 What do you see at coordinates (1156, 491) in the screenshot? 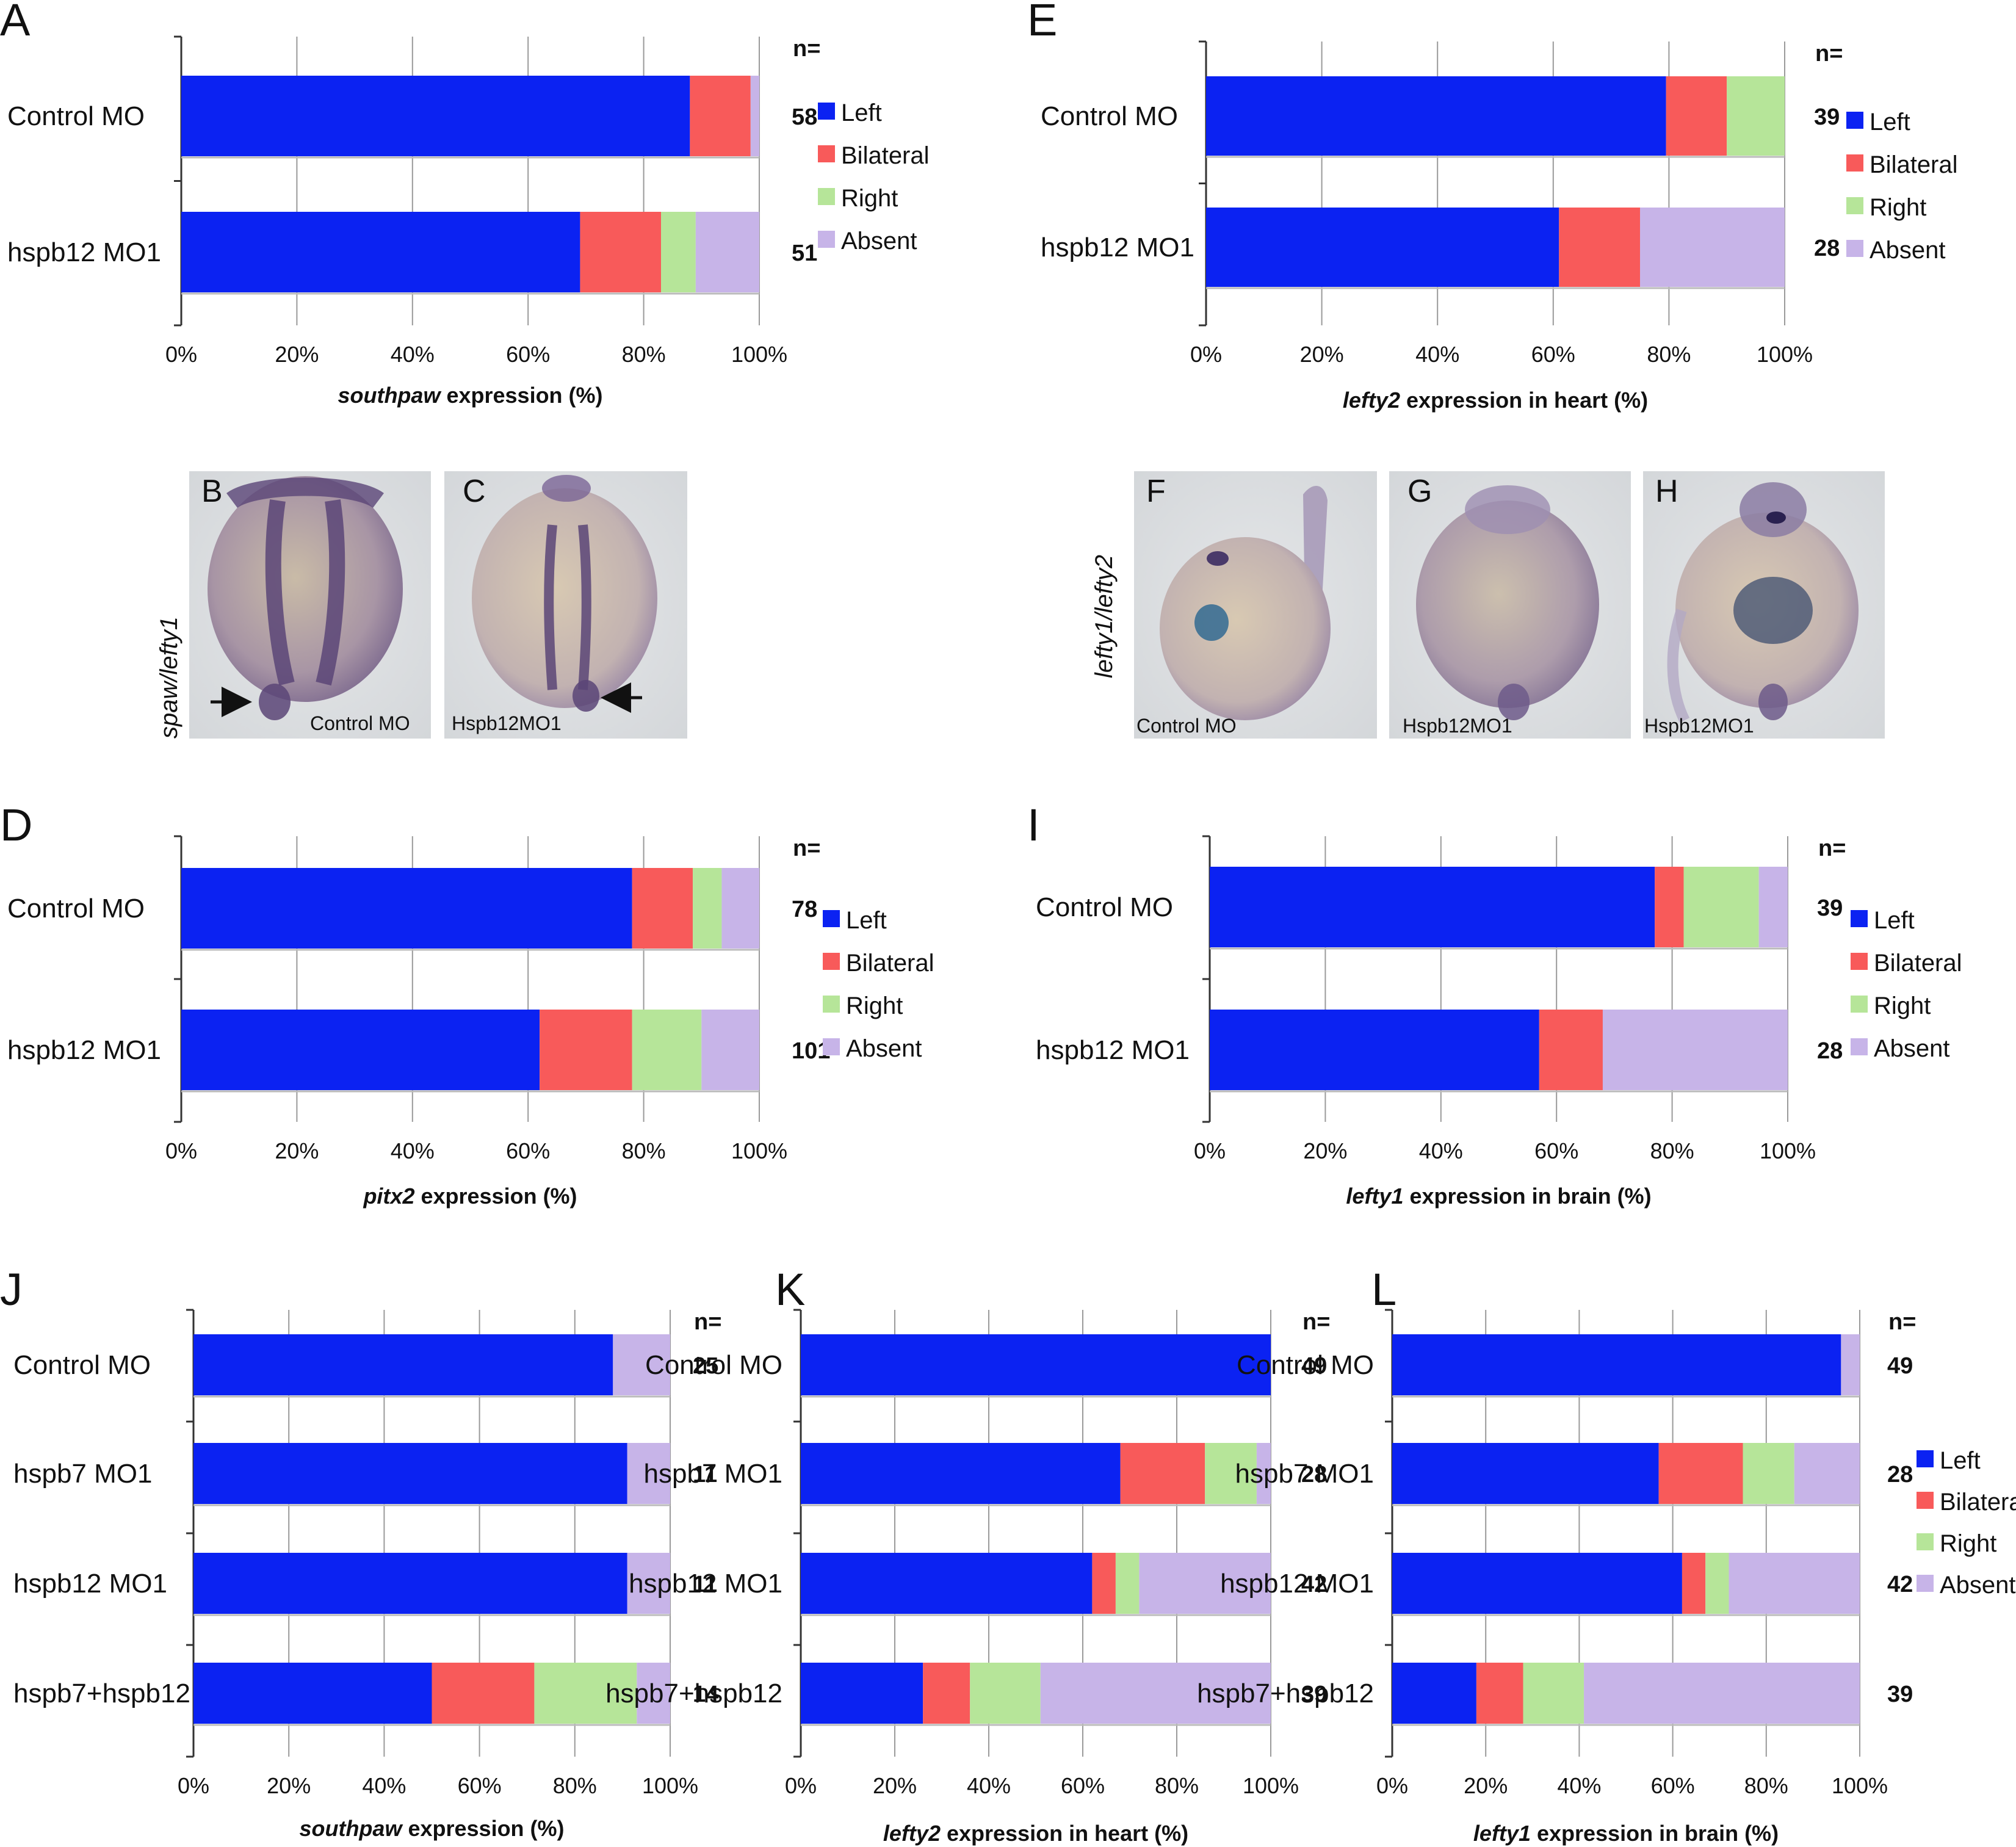
I see `panel-letter-f: F` at bounding box center [1156, 491].